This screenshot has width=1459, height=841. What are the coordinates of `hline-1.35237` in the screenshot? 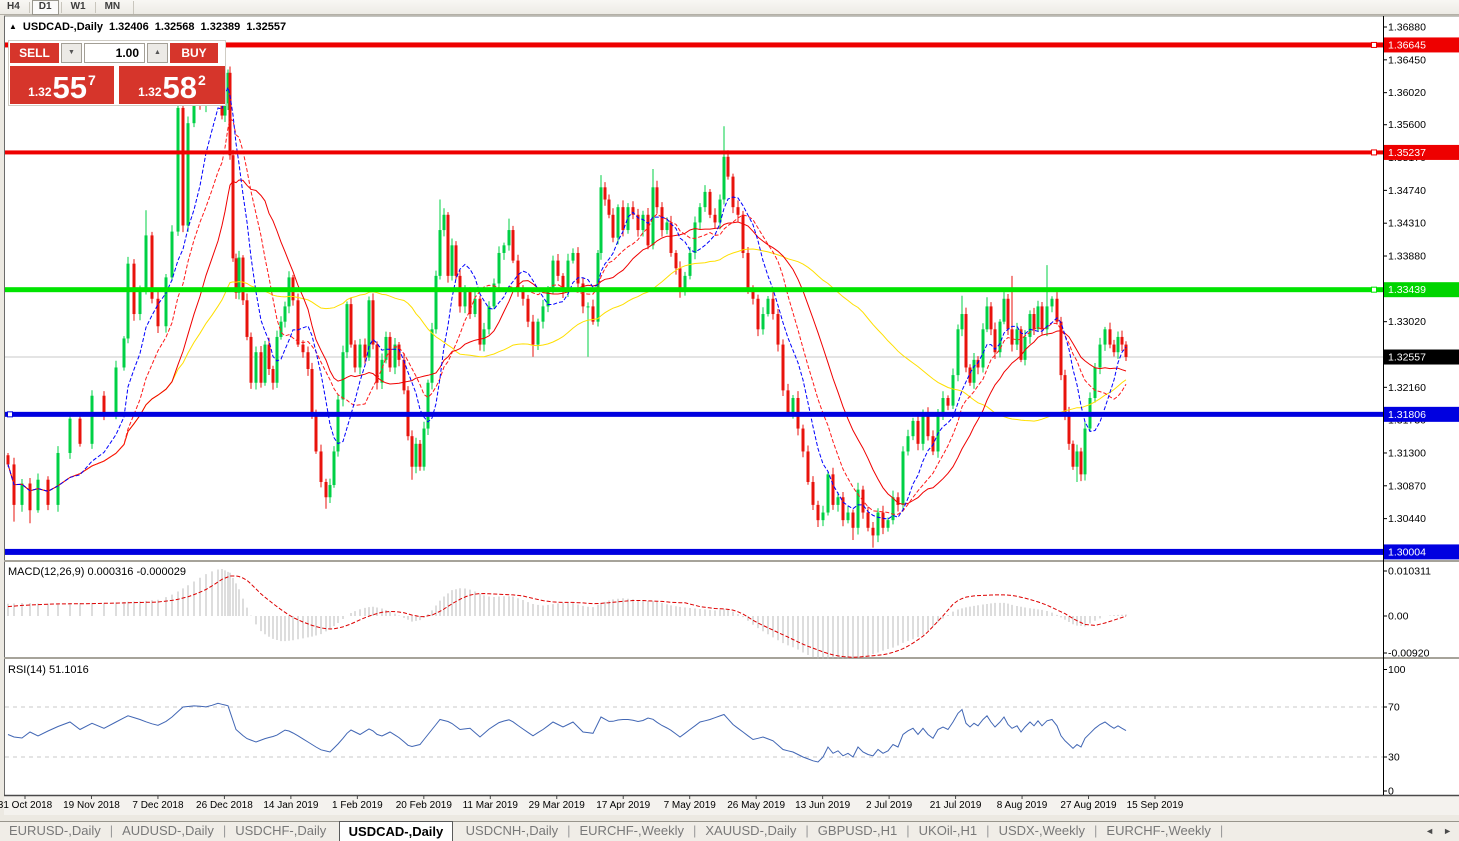 It's located at (694, 152).